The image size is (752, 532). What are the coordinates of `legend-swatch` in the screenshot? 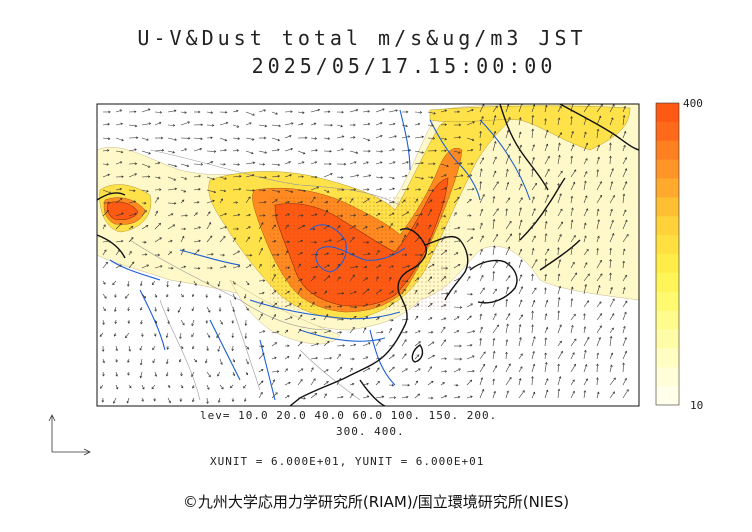 It's located at (667, 264).